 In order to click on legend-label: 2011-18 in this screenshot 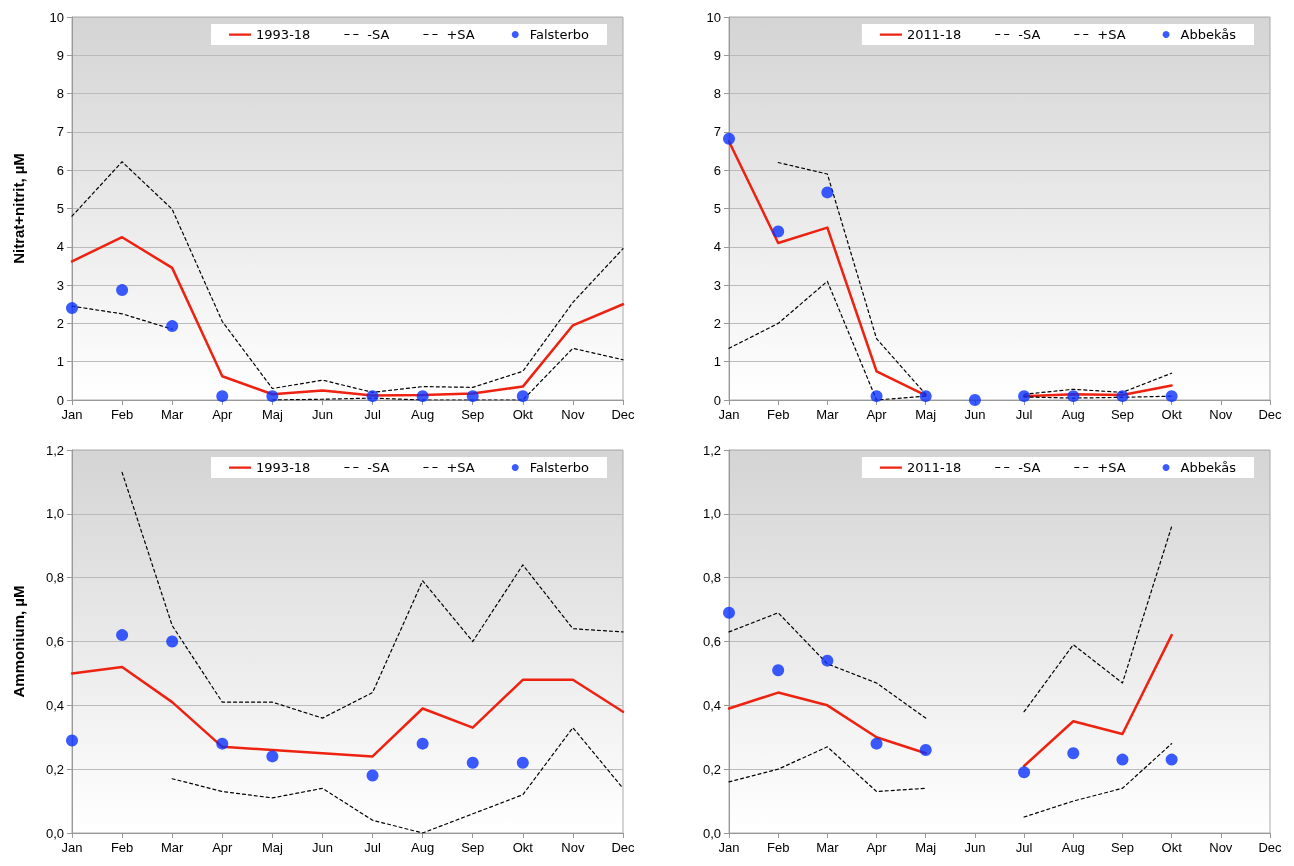, I will do `click(934, 467)`.